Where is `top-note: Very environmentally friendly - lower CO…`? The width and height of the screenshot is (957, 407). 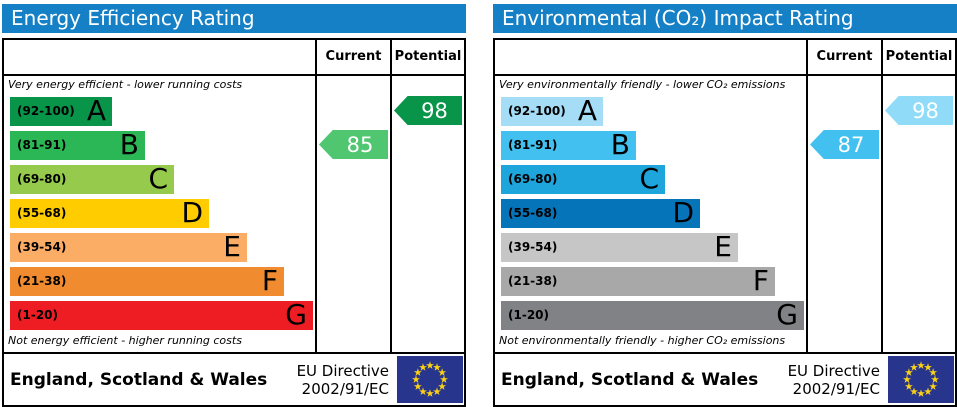
top-note: Very environmentally friendly - lower CO… is located at coordinates (642, 84).